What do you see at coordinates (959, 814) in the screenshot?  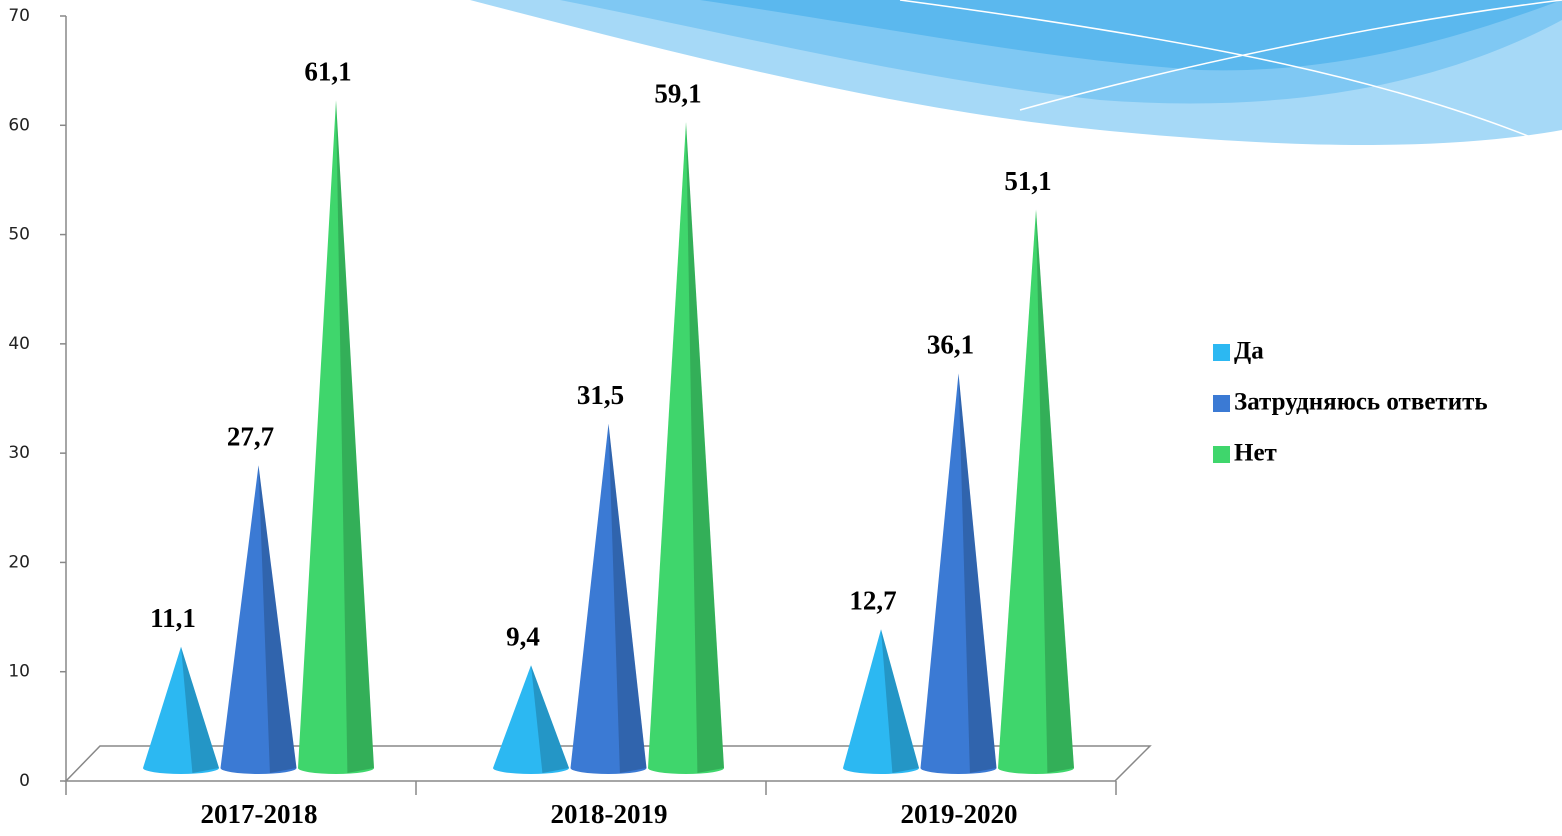 I see `x-tick-label: 2019-2020` at bounding box center [959, 814].